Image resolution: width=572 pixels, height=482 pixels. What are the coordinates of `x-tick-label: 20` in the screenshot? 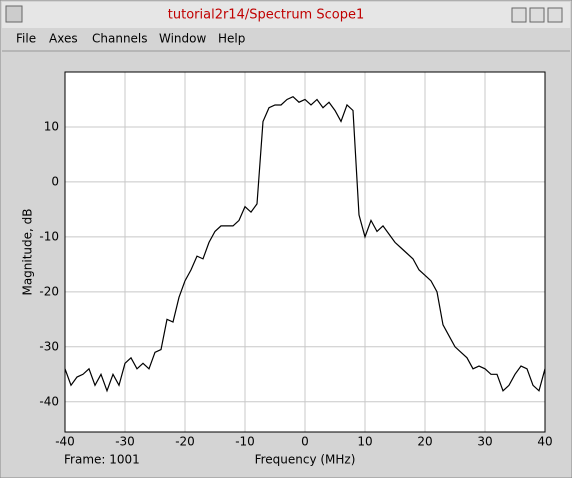 It's located at (424, 442).